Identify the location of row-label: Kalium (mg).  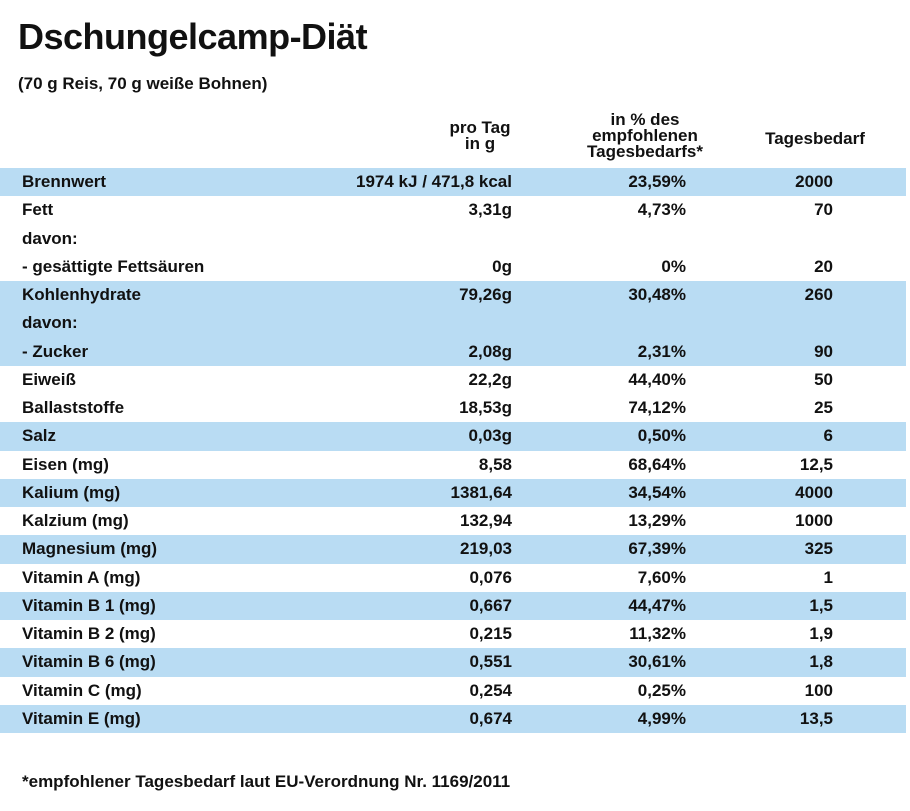
(71, 492).